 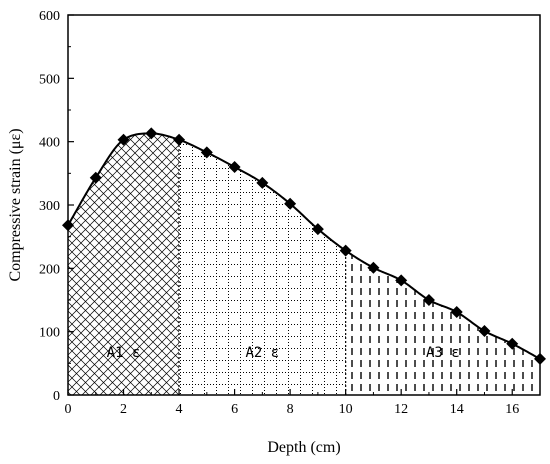 I want to click on y-tick-label: 100, so click(x=49, y=333).